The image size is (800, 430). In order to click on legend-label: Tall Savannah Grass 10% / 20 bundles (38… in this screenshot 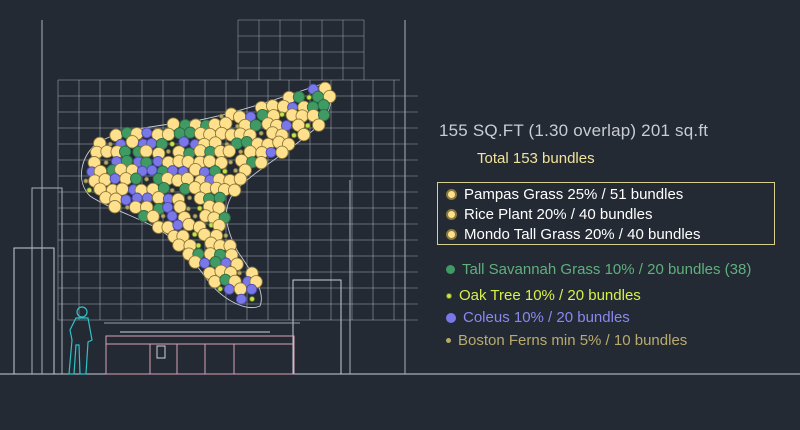, I will do `click(607, 269)`.